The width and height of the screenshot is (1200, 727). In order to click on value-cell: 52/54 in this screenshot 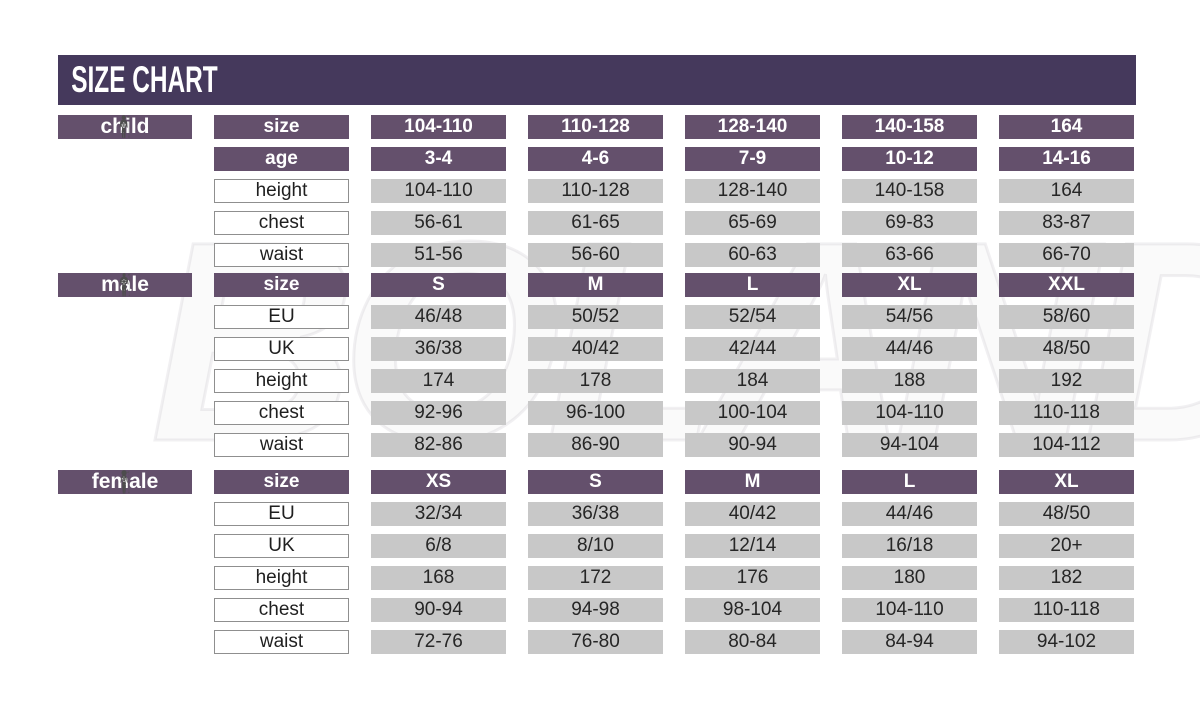, I will do `click(752, 317)`.